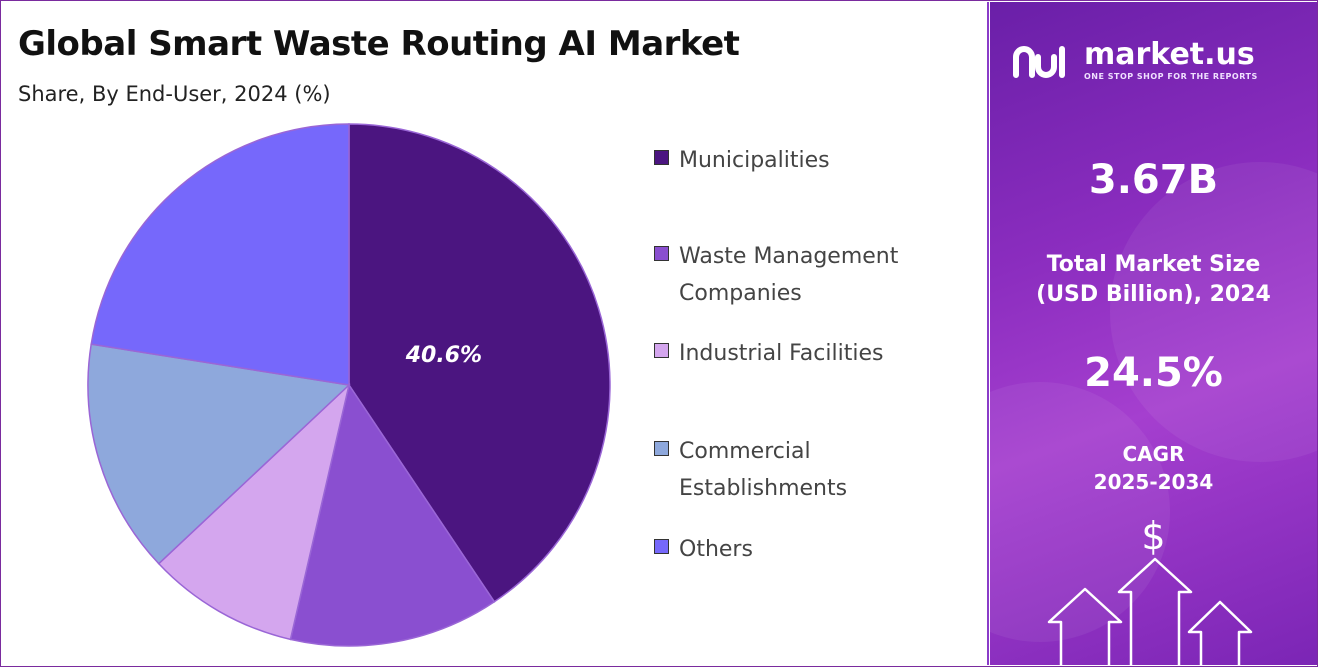 The height and width of the screenshot is (667, 1318). Describe the element at coordinates (1153, 482) in the screenshot. I see `cagr-label-line2: 2025-2034` at that location.